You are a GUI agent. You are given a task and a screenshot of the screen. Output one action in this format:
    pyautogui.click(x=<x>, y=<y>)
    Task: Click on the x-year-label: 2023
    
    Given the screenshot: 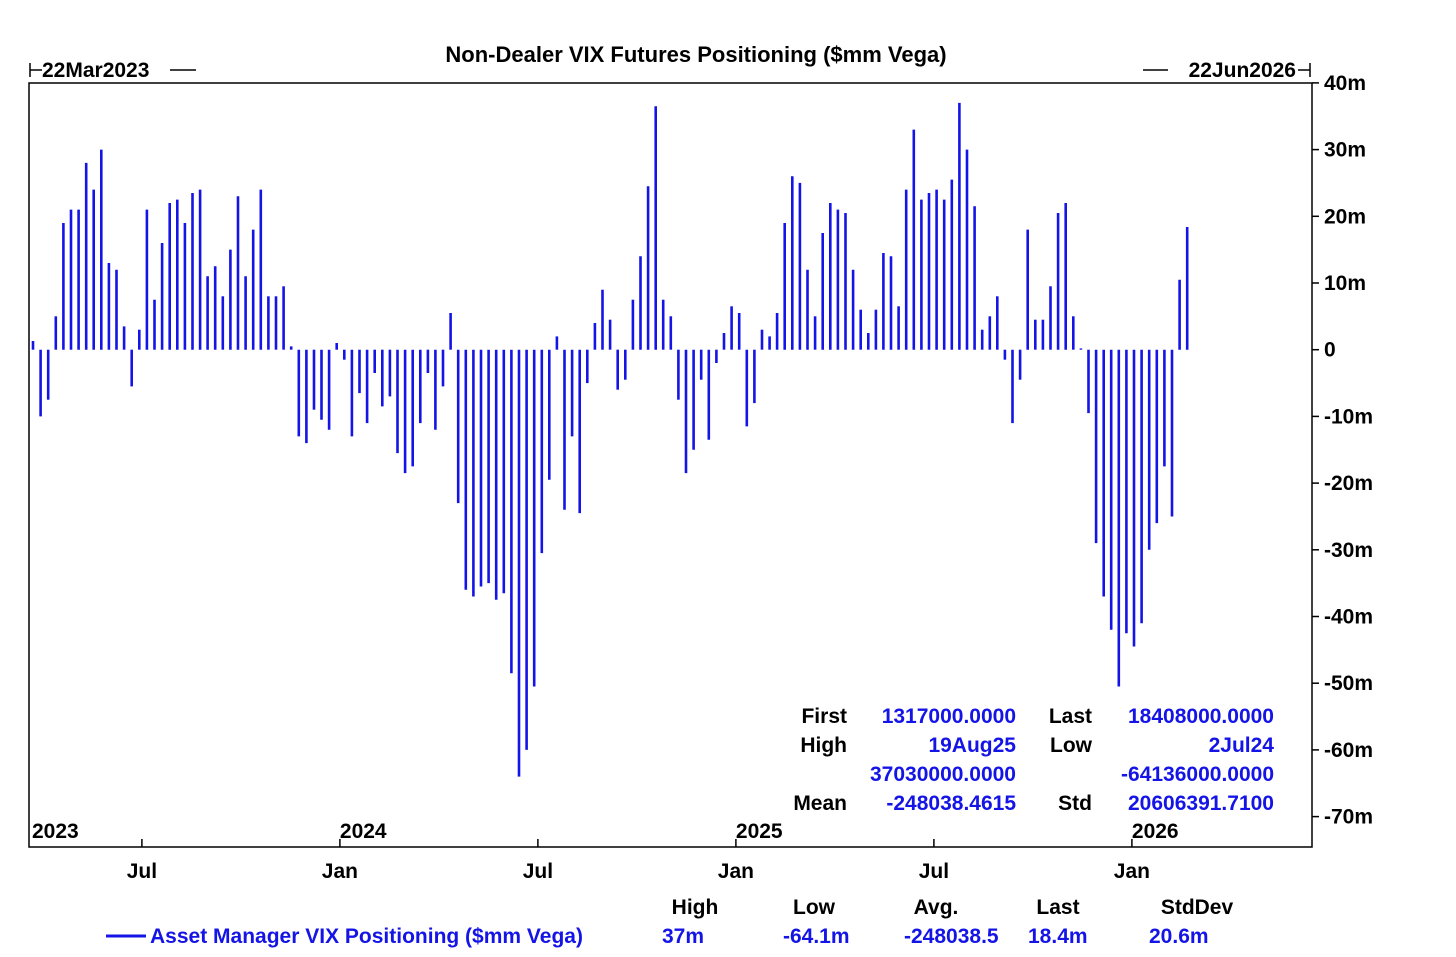 What is the action you would take?
    pyautogui.click(x=55, y=831)
    